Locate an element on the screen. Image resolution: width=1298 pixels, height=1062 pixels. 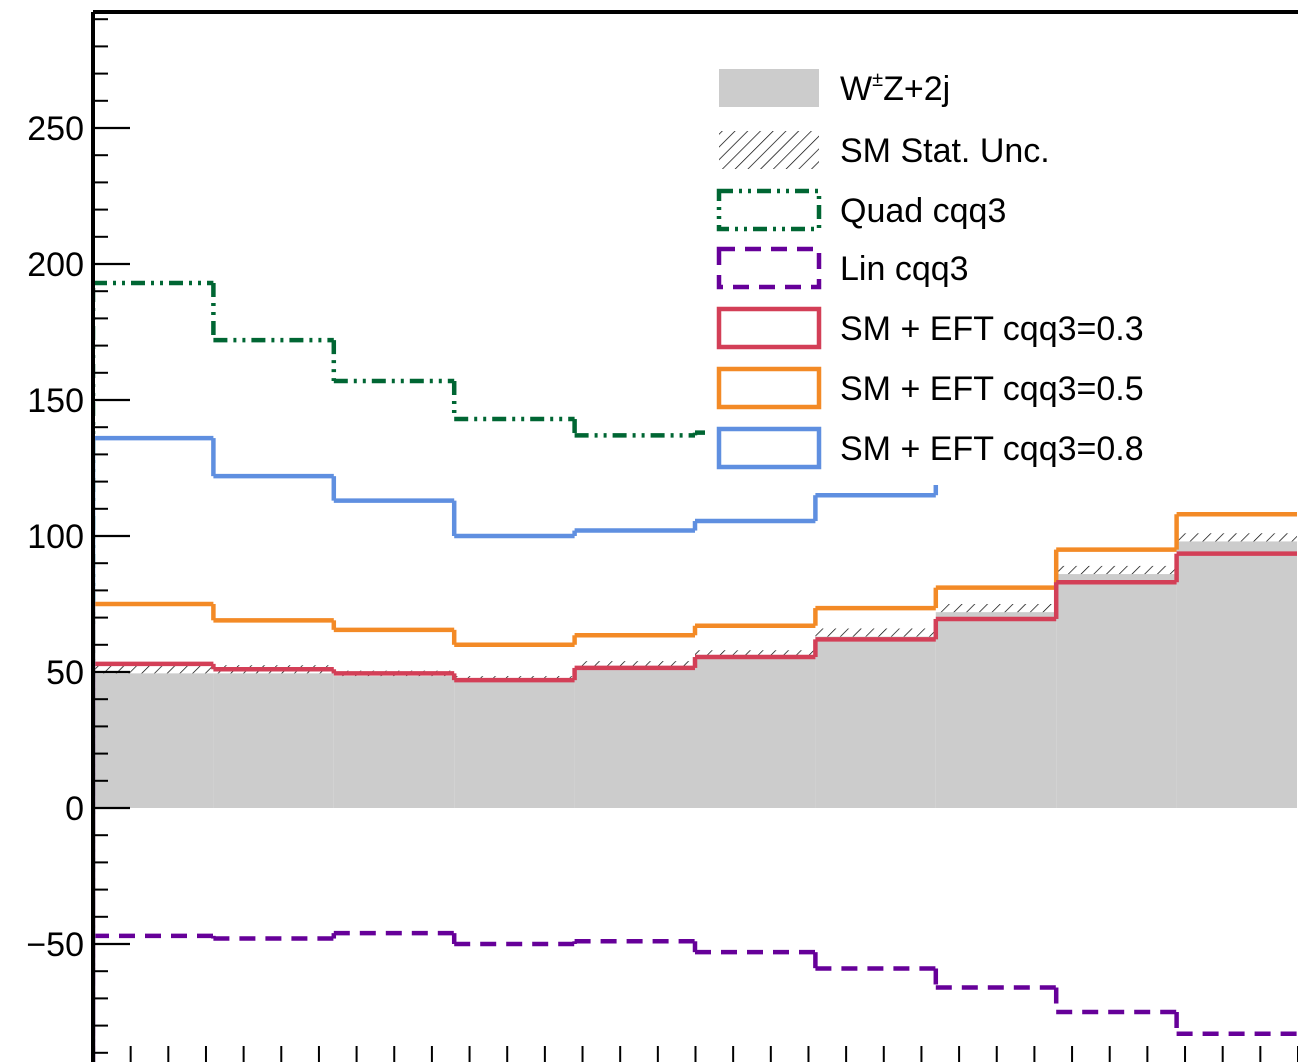
y-tick-label: 50 is located at coordinates (65, 673).